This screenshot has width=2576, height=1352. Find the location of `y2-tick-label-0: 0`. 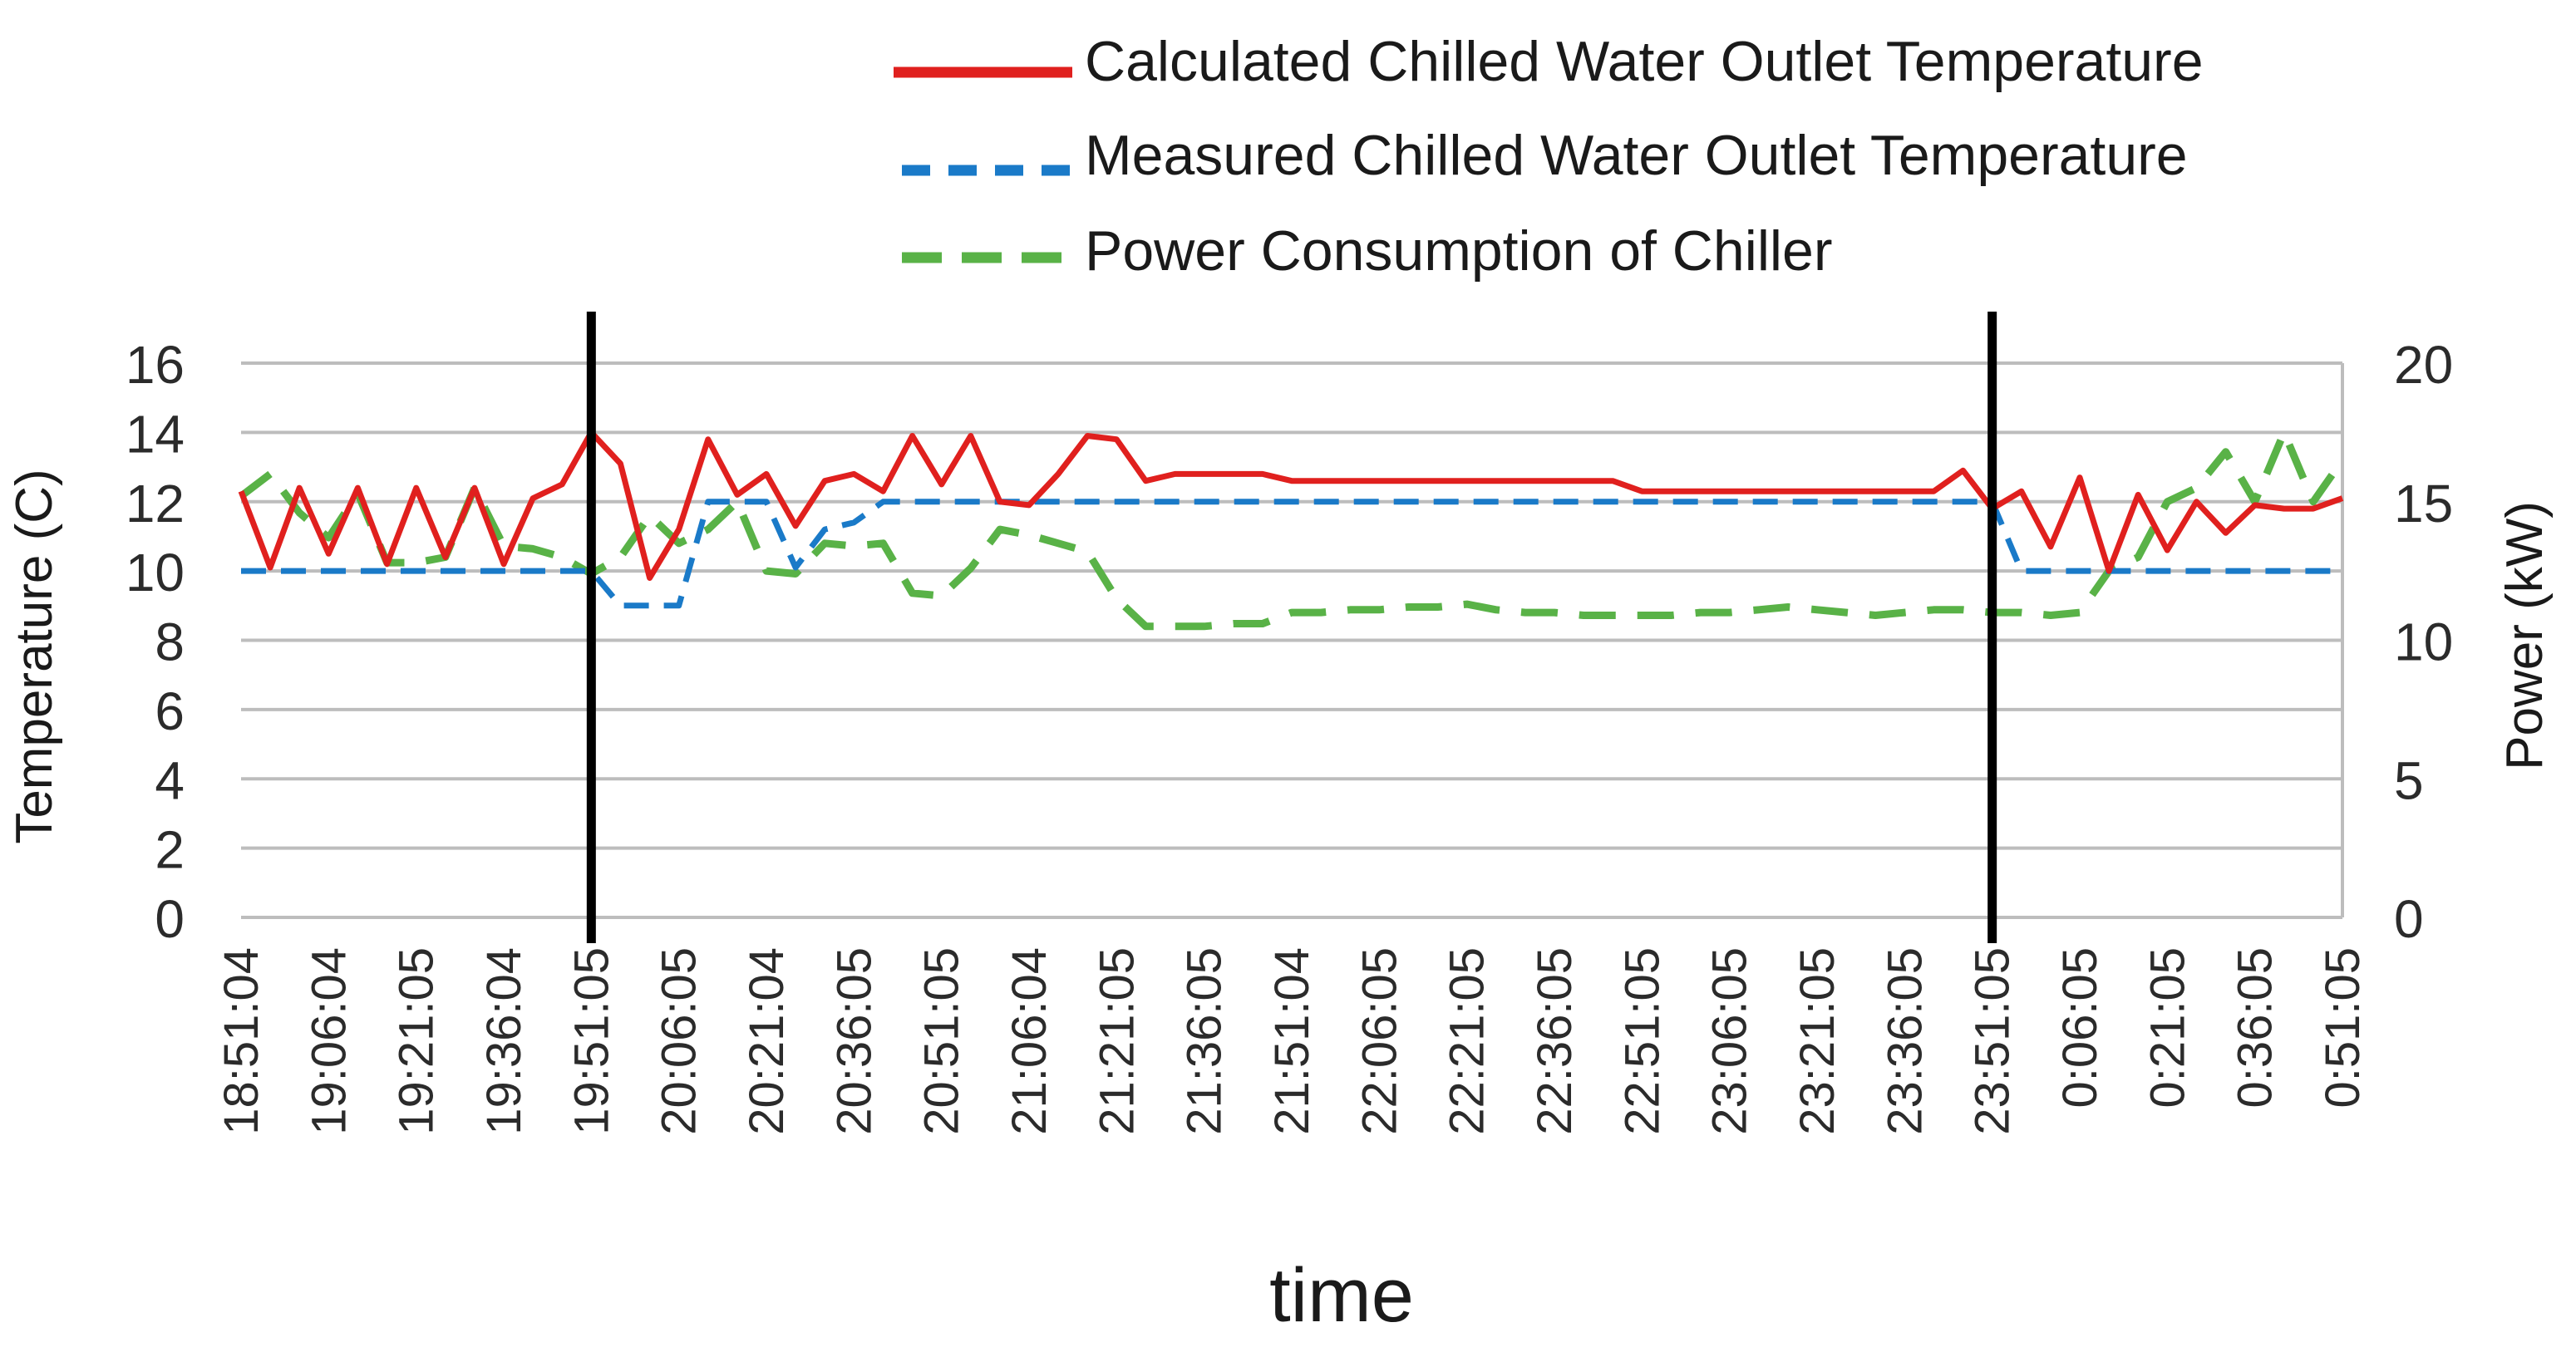

y2-tick-label-0: 0 is located at coordinates (2409, 919).